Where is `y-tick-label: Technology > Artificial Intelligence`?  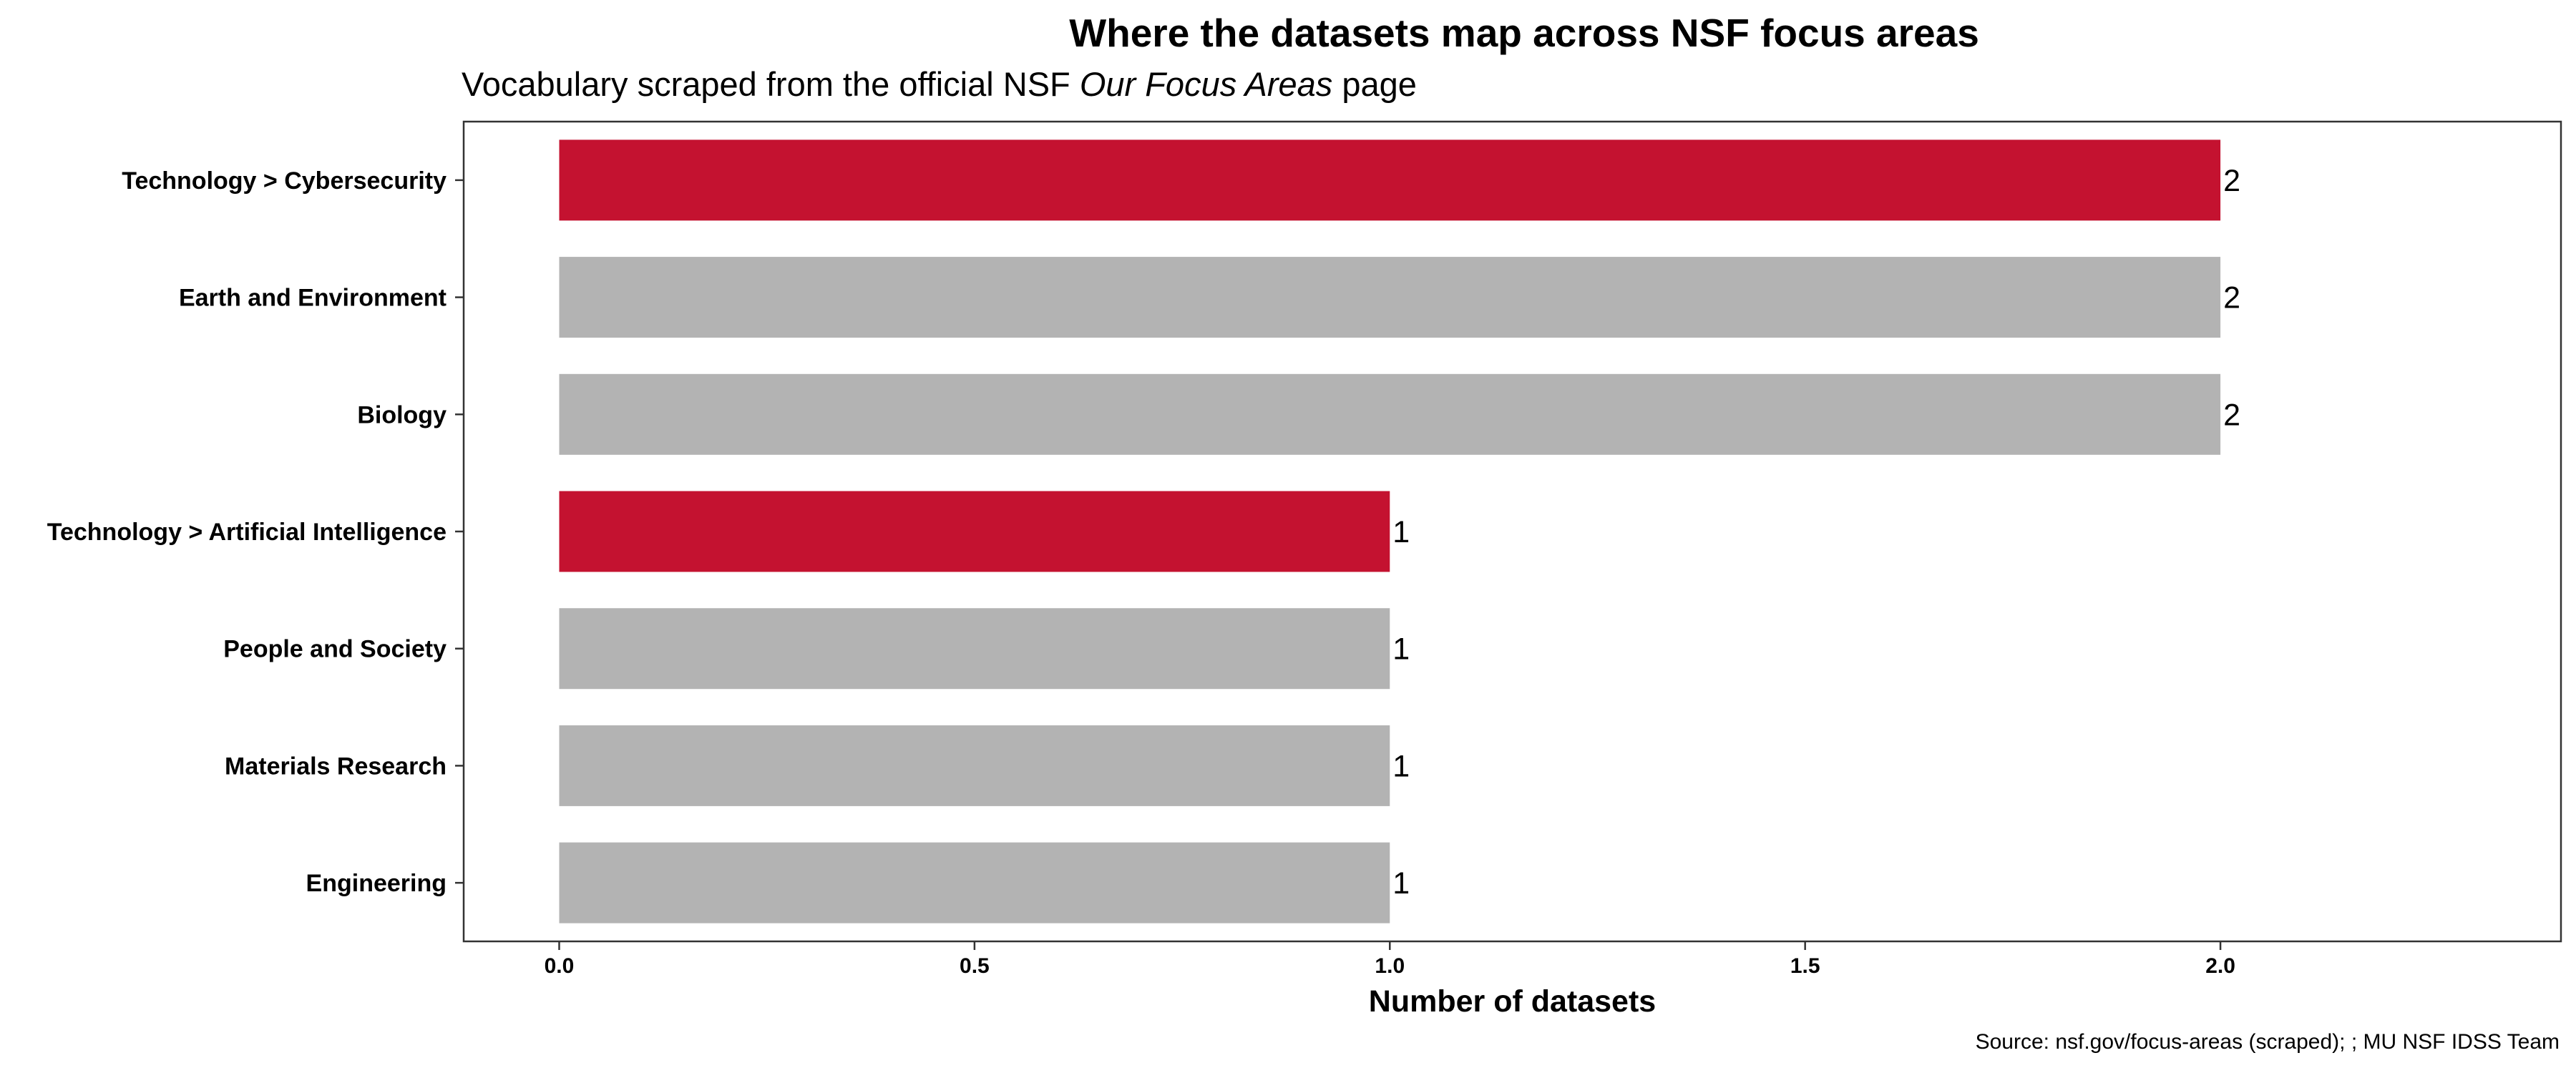 y-tick-label: Technology > Artificial Intelligence is located at coordinates (247, 532).